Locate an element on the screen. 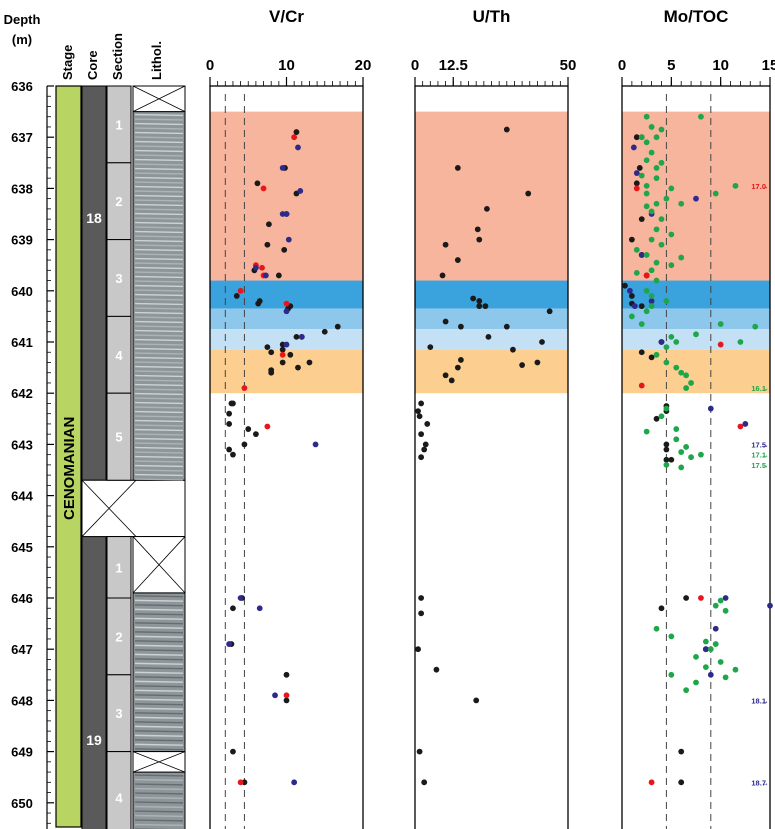 This screenshot has height=829, width=775. lithology-missing-cross is located at coordinates (159, 98).